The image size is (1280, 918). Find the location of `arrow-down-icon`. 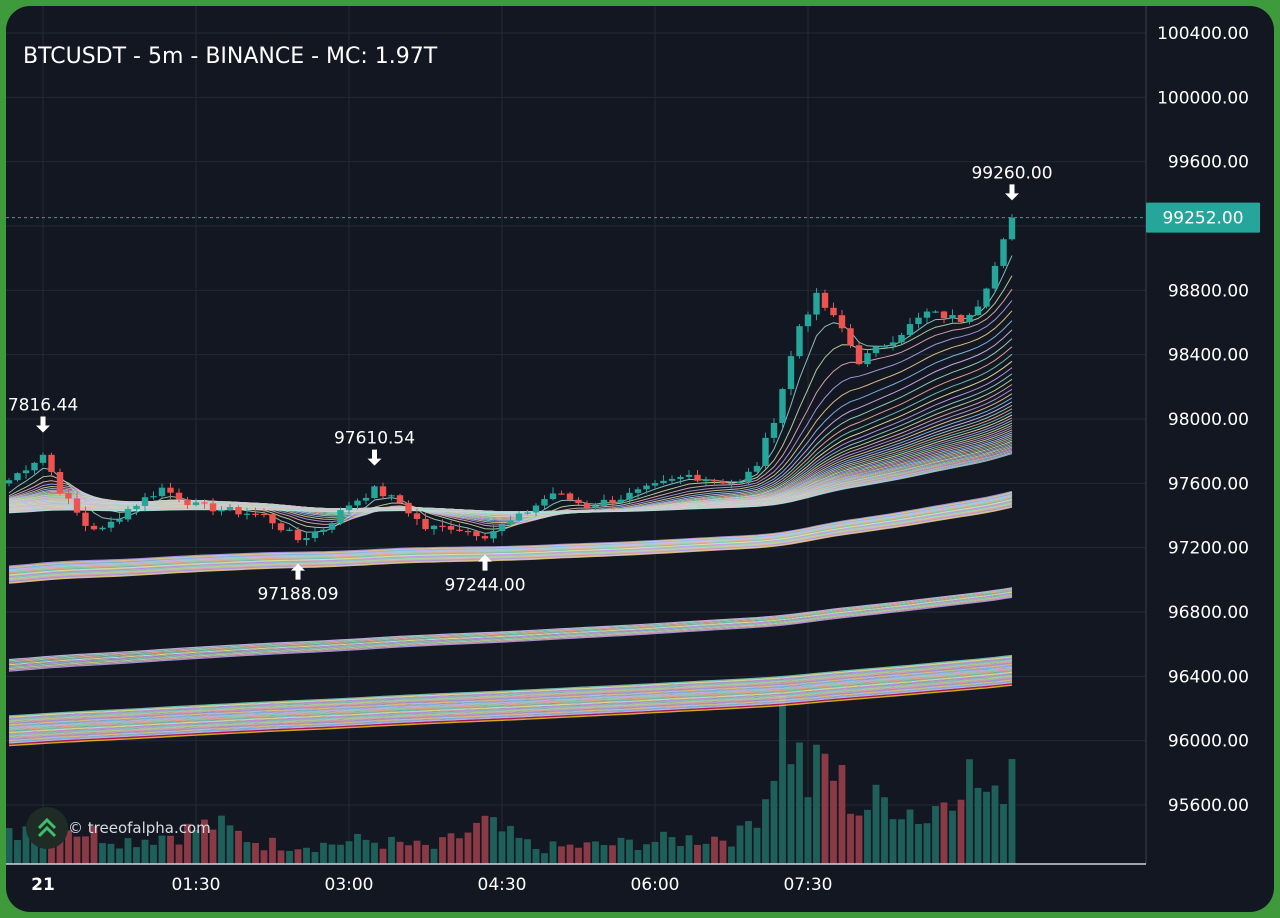

arrow-down-icon is located at coordinates (43, 424).